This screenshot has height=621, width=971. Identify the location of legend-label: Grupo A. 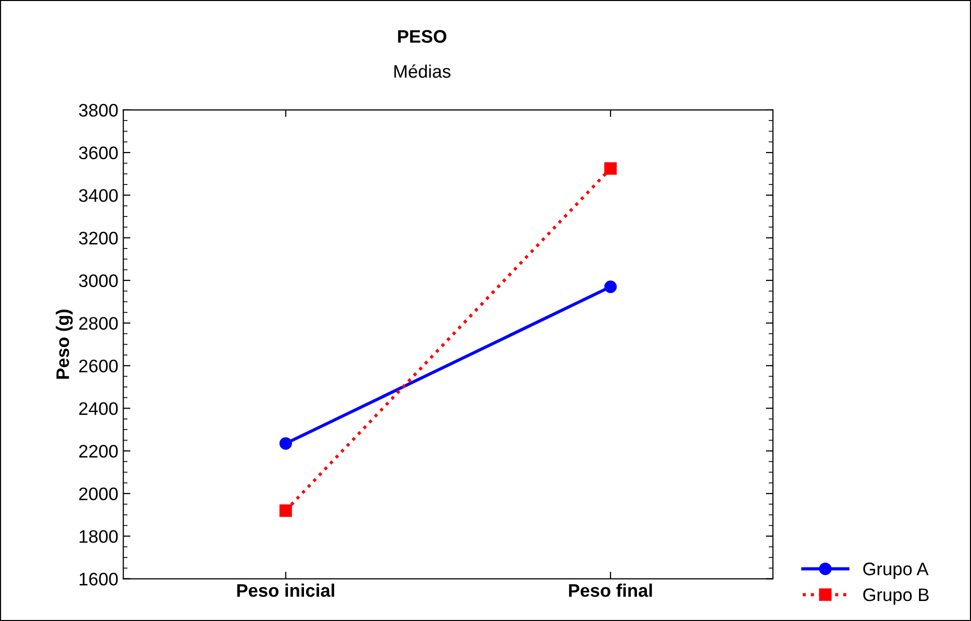
(896, 570).